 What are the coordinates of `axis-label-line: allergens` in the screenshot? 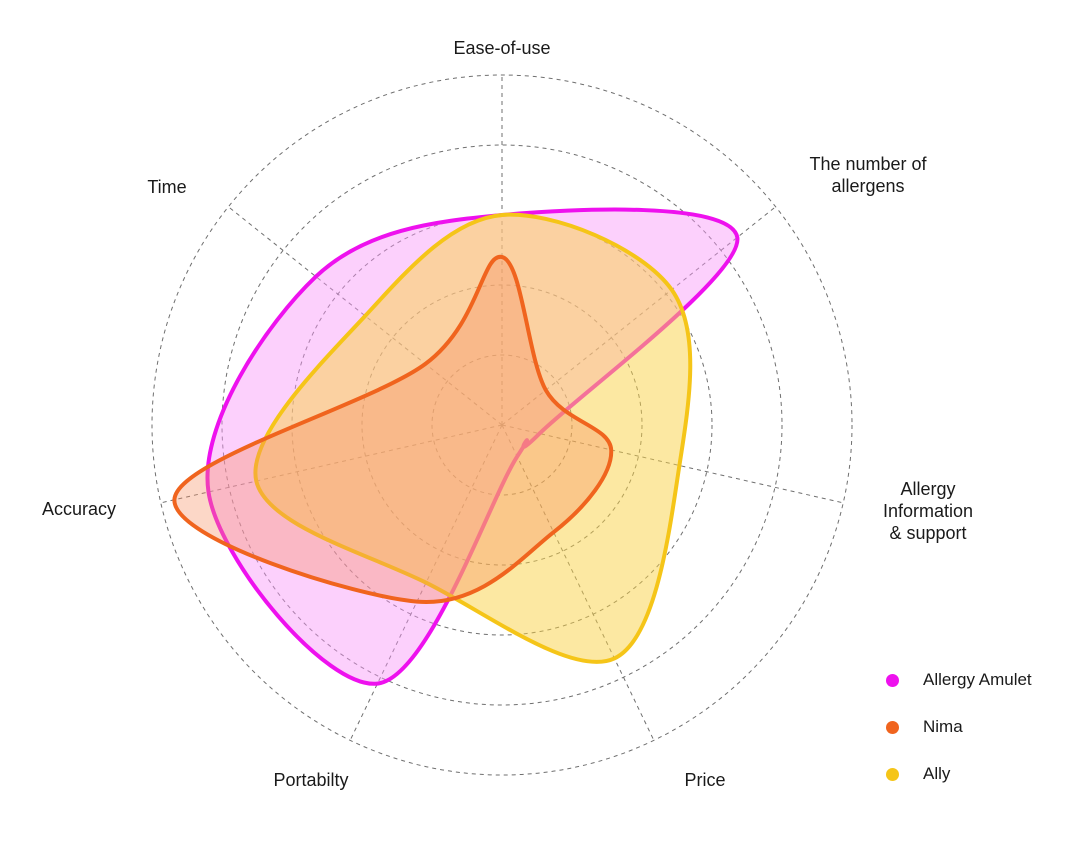 It's located at (867, 186).